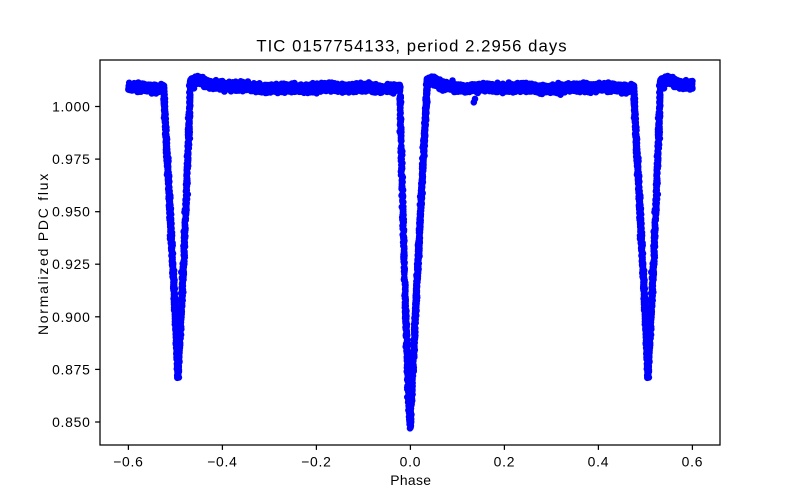  Describe the element at coordinates (71, 317) in the screenshot. I see `svg-text: 0.900` at that location.